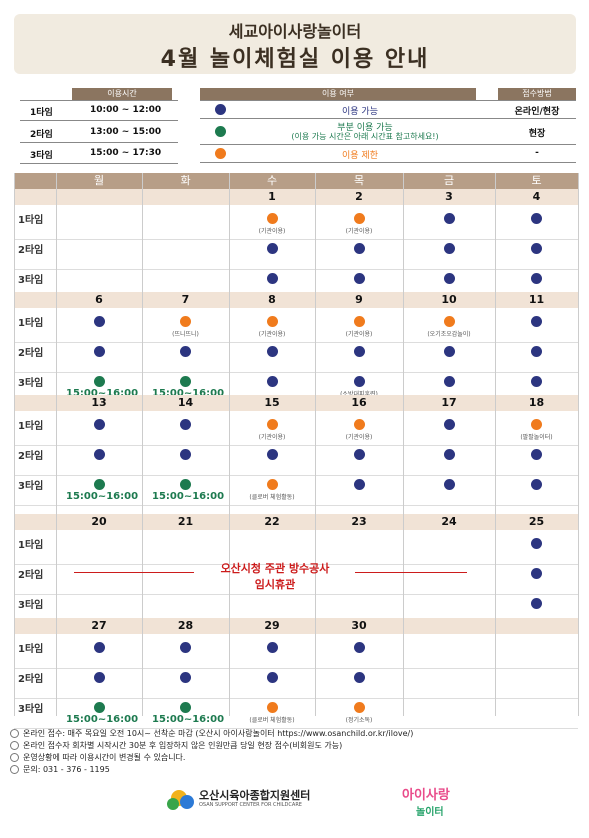  I want to click on day-number: 23, so click(359, 521).